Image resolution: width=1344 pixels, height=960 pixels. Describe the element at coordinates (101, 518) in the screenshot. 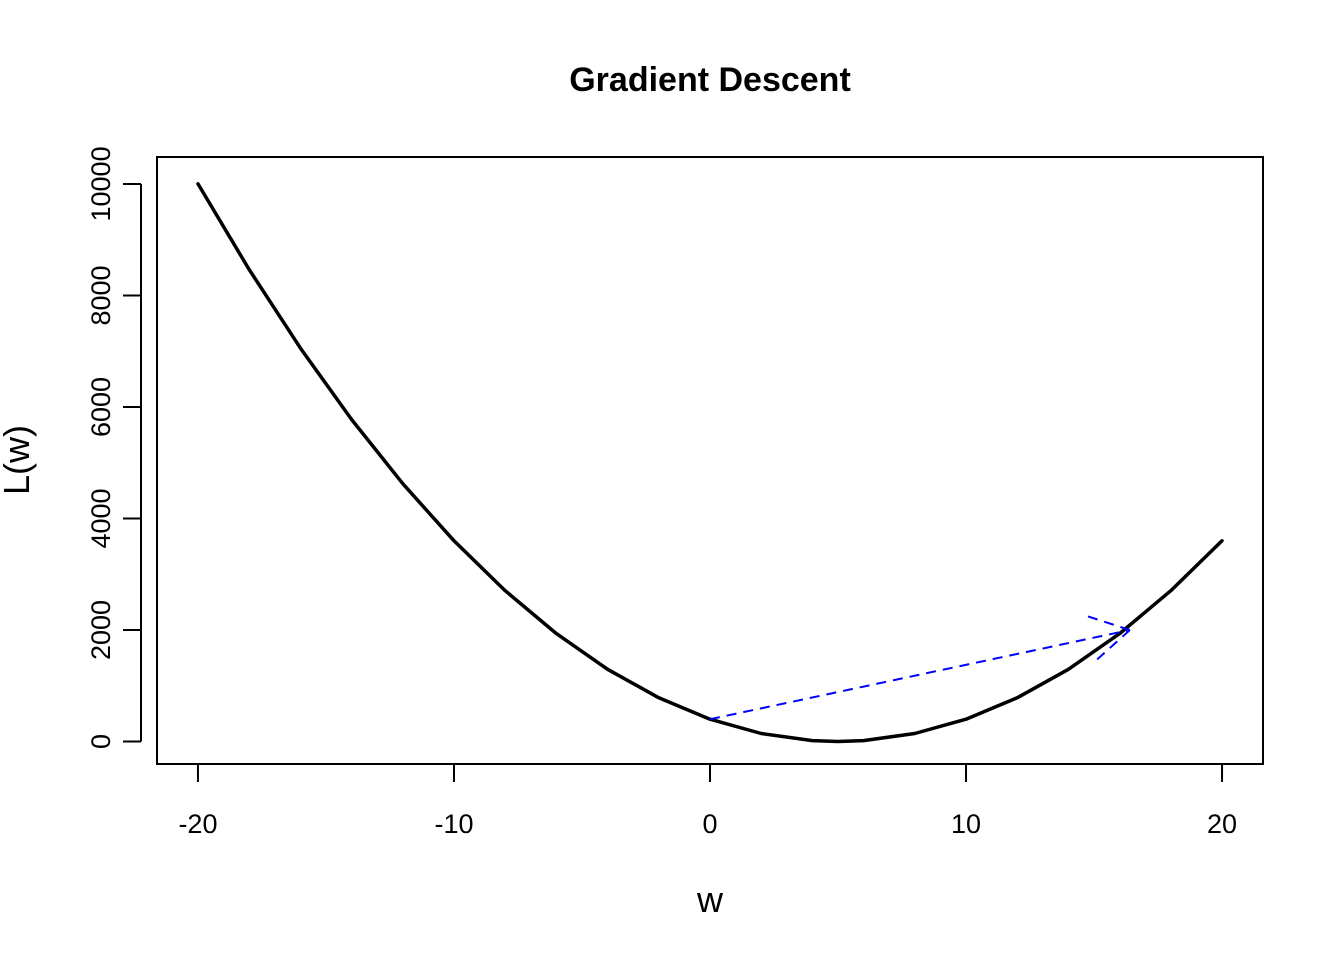

I see `y-tick-label: 4000` at that location.